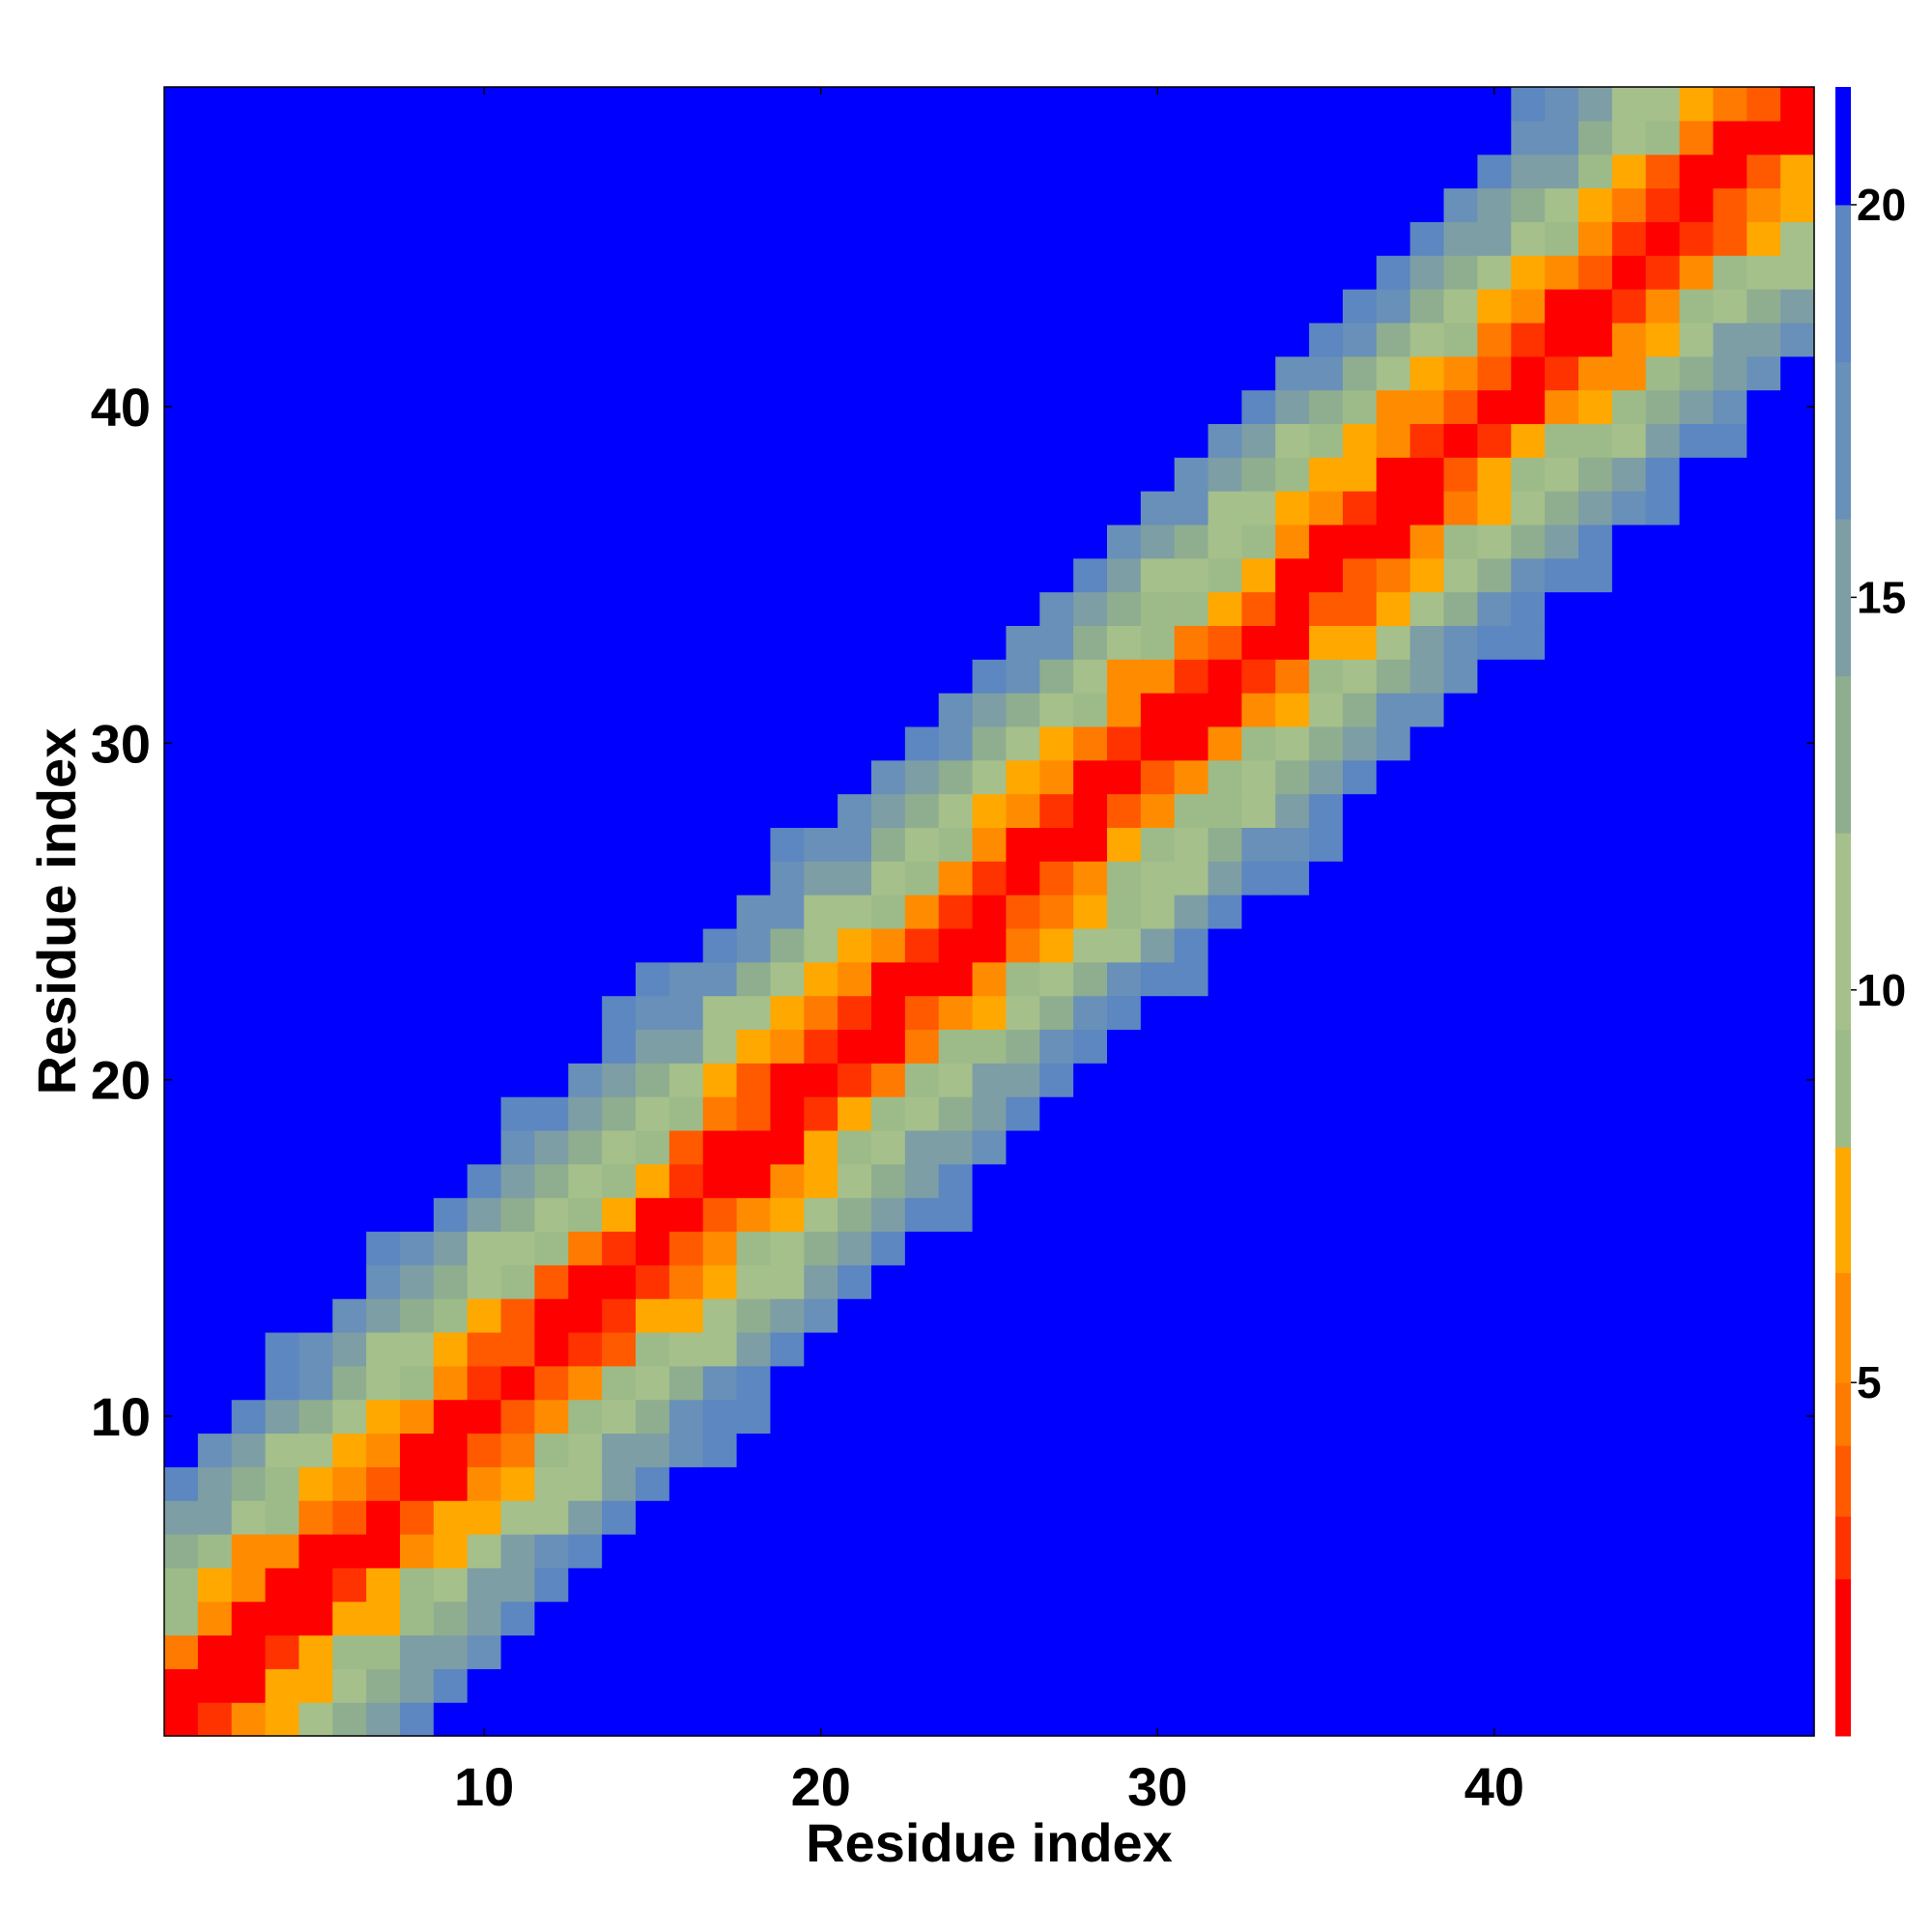 The width and height of the screenshot is (1932, 1932). Describe the element at coordinates (1157, 1786) in the screenshot. I see `x-tick-label: 30` at that location.